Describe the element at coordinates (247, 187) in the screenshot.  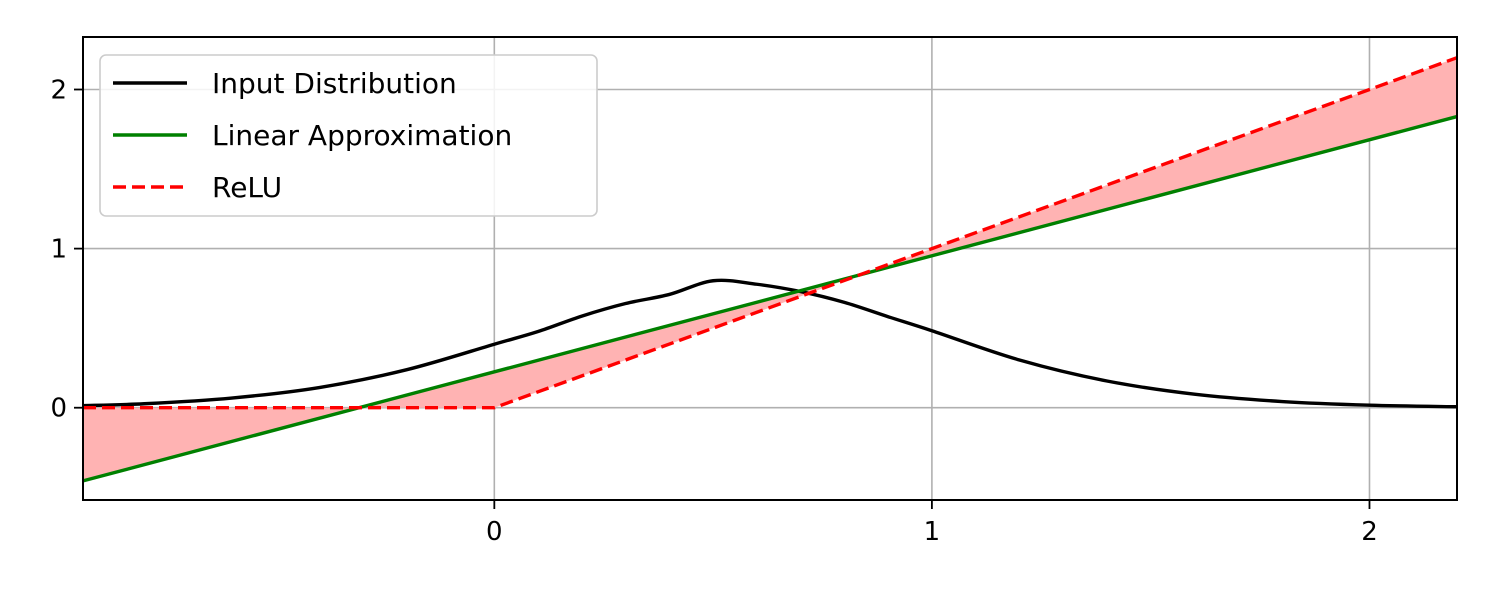
I see `legend-label-relu: ReLU` at that location.